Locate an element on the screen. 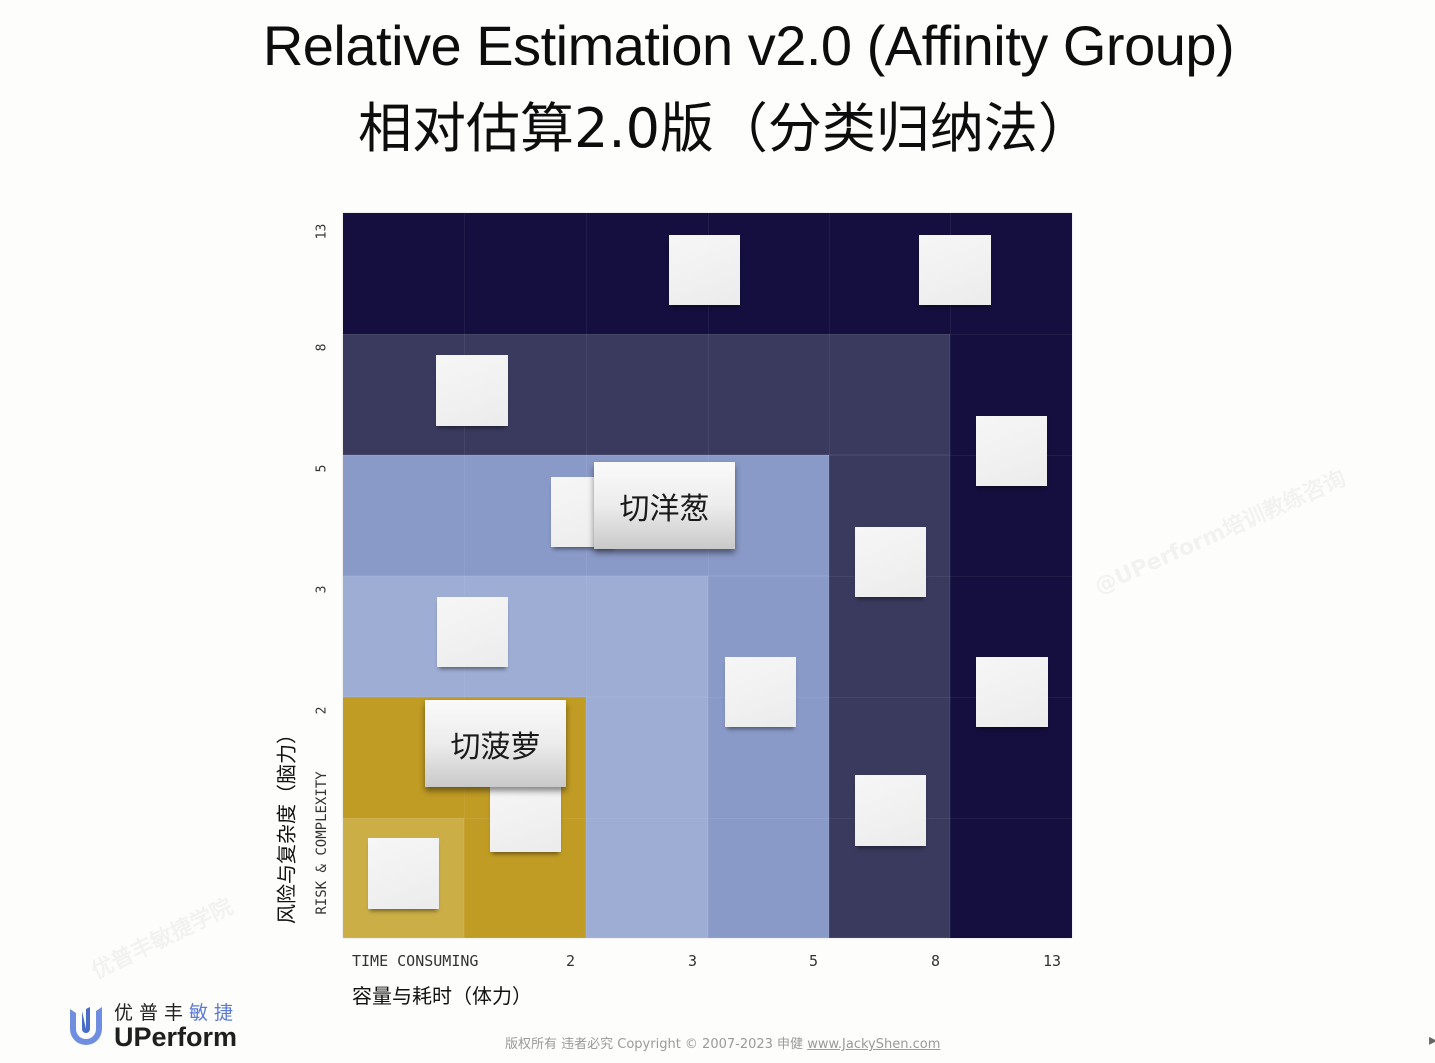 Image resolution: width=1435 pixels, height=1063 pixels. watermark-left: 优普丰敏捷学院 is located at coordinates (161, 937).